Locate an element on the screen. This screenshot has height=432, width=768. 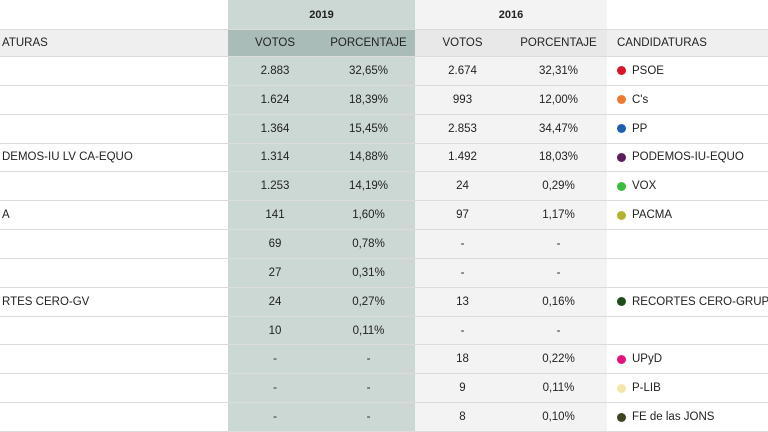
cell-text: FE de las JONS is located at coordinates (673, 417).